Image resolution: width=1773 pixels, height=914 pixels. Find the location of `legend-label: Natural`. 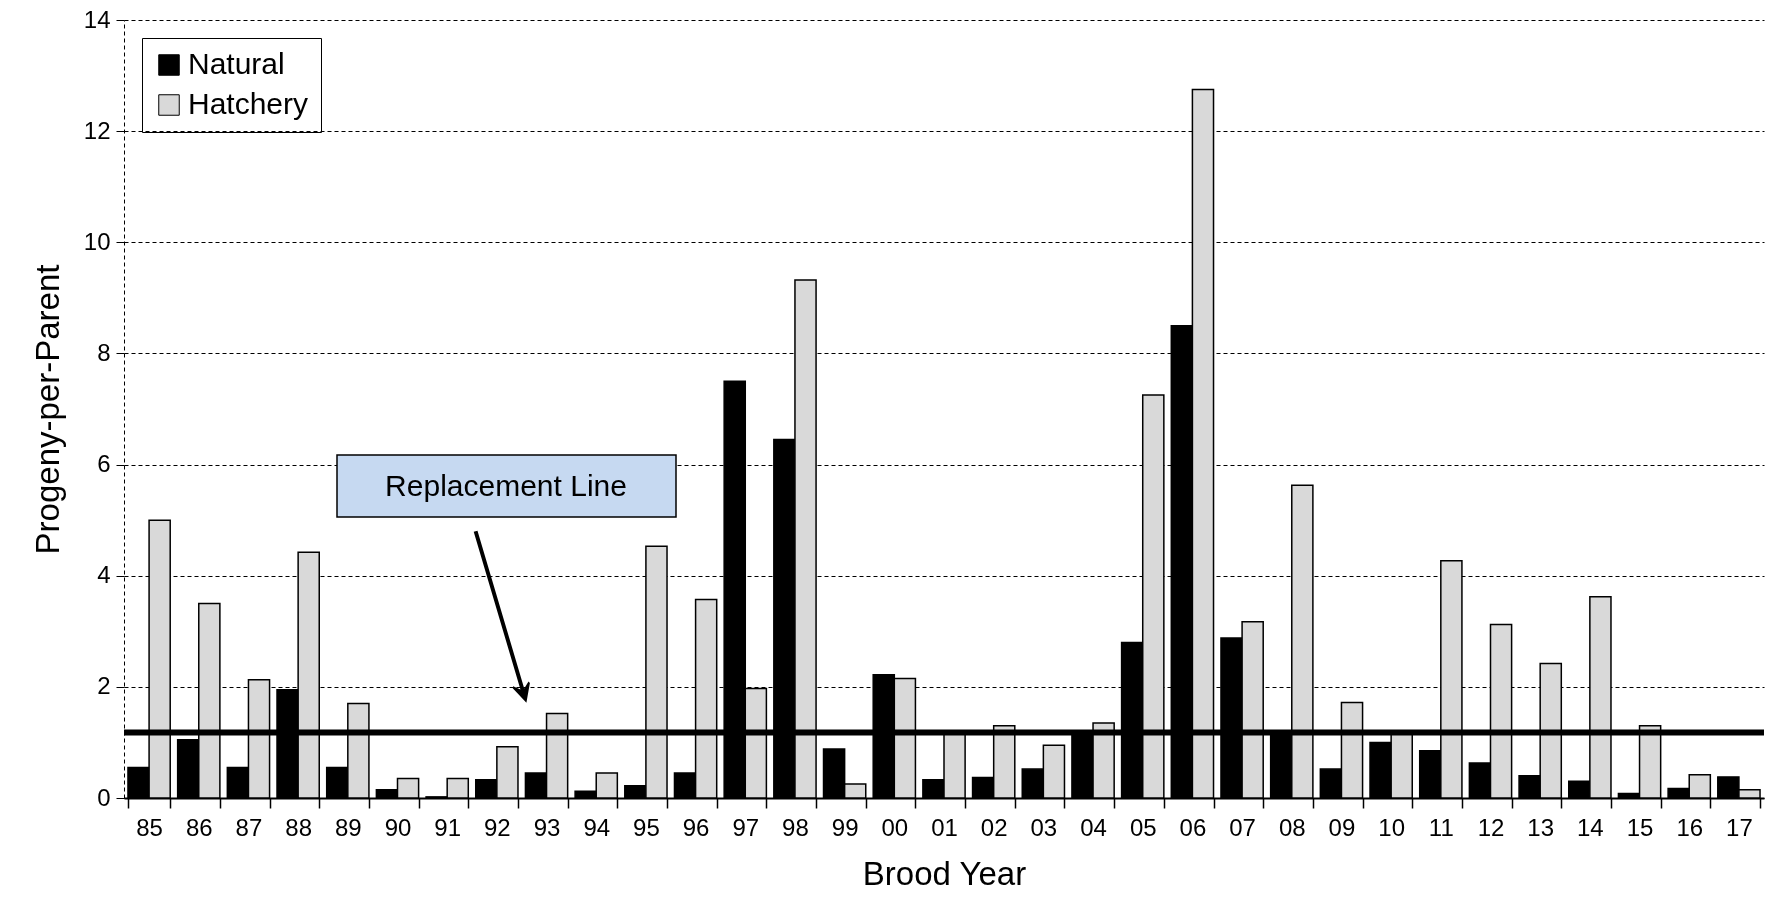

legend-label: Natural is located at coordinates (236, 63).